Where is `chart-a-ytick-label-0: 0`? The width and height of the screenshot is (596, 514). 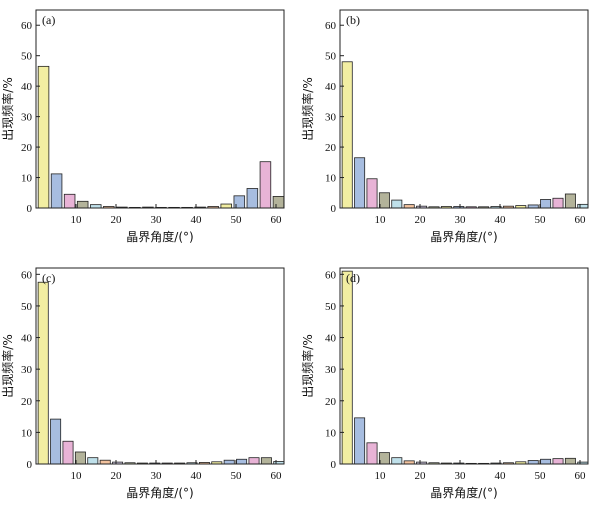 chart-a-ytick-label-0: 0 is located at coordinates (30, 209).